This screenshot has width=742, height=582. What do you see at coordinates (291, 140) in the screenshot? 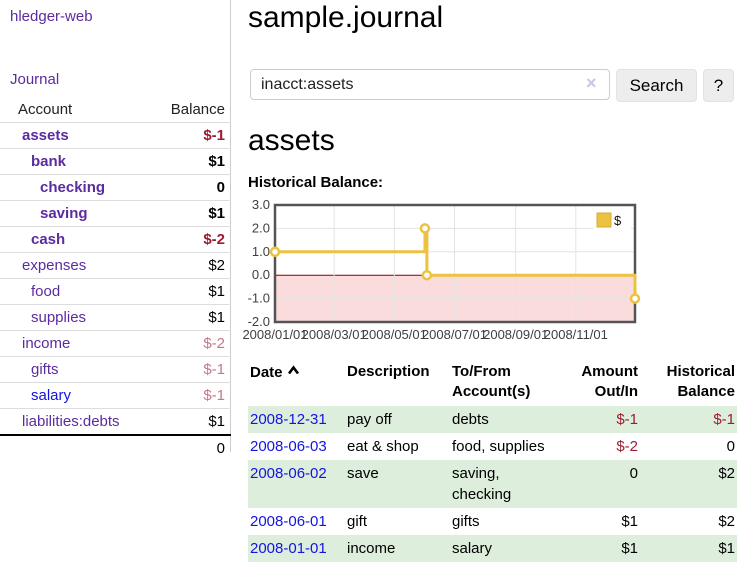
I see `account-page-title: assets` at bounding box center [291, 140].